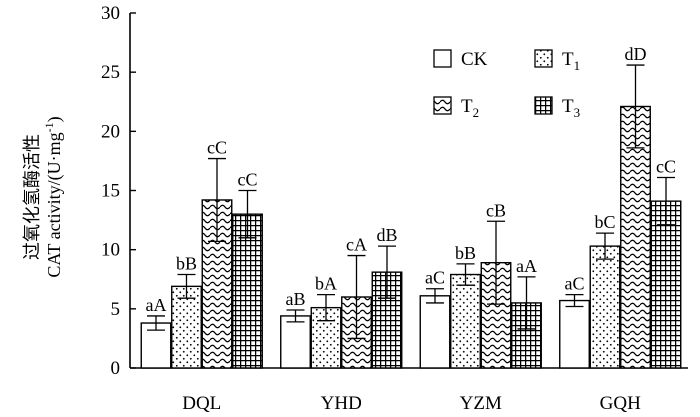 This screenshot has width=700, height=417. I want to click on significance-label: aB, so click(296, 299).